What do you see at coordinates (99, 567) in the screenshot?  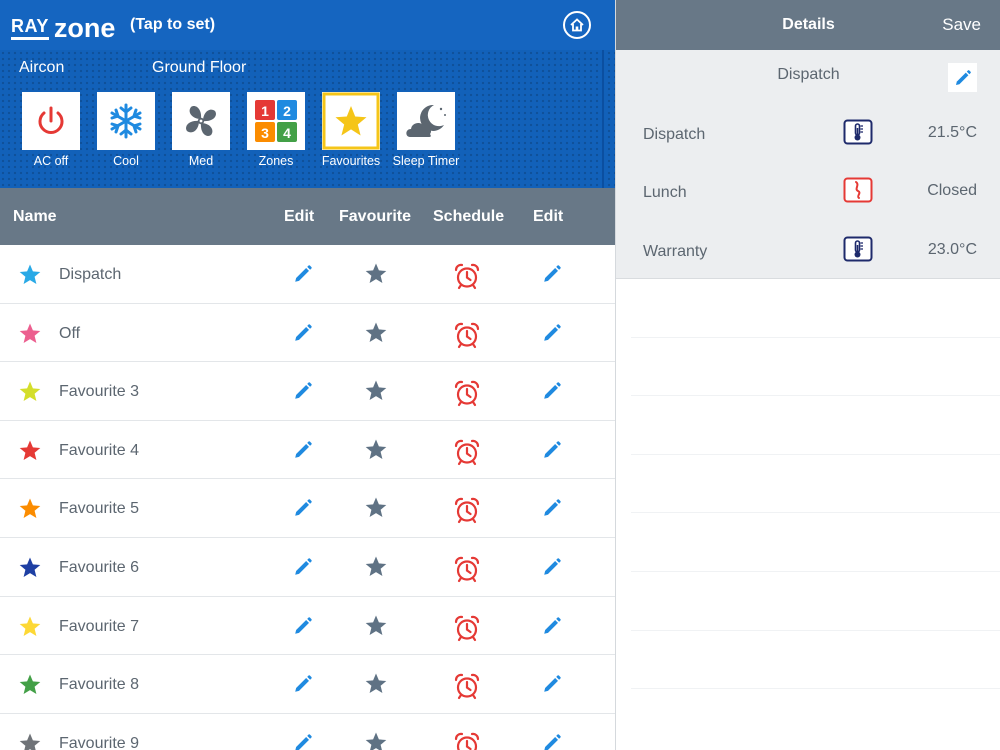 I see `favourite-name: Favourite 6` at bounding box center [99, 567].